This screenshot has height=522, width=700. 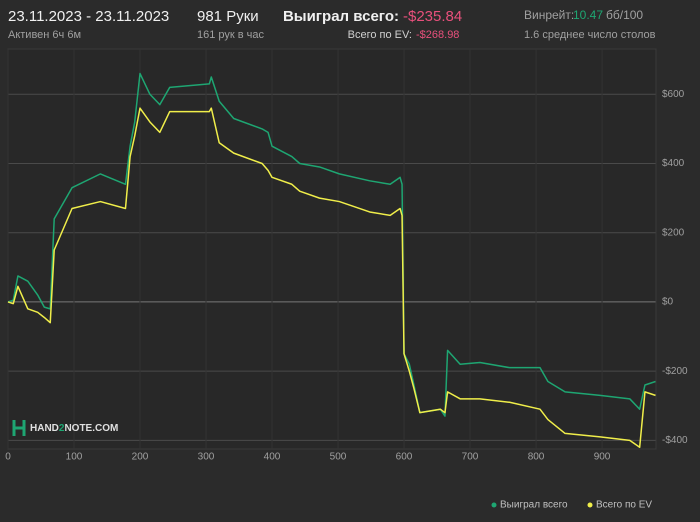 I want to click on x-tick-label: 900, so click(x=602, y=457).